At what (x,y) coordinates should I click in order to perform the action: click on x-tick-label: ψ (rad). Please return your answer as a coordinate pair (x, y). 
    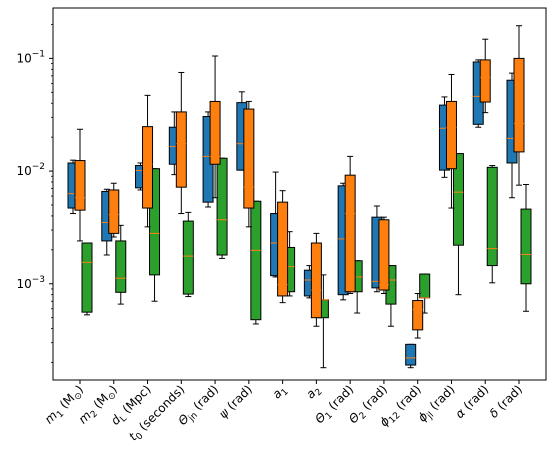
    Looking at the image, I should click on (235, 401).